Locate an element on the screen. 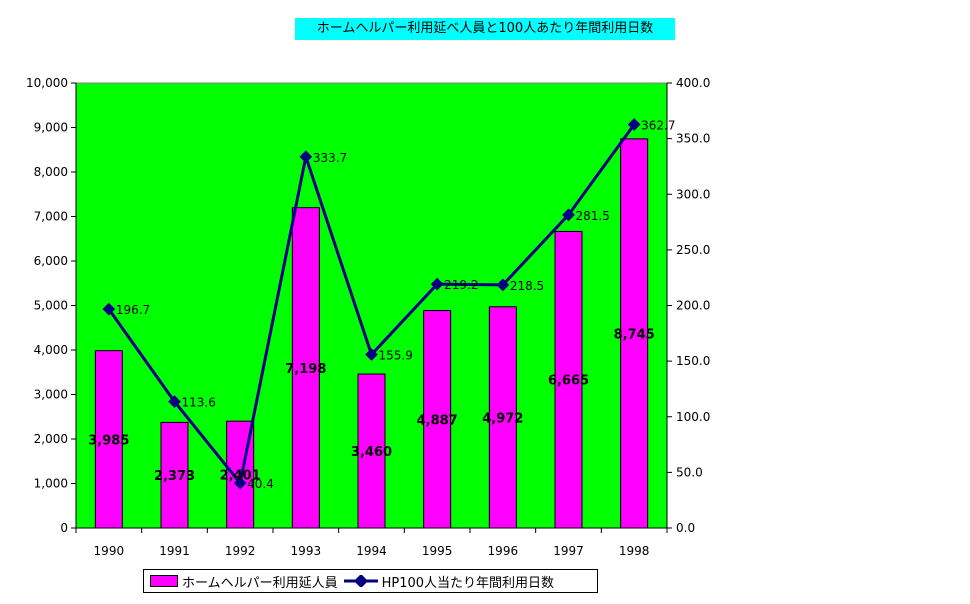  line-data-label: 196.7 is located at coordinates (133, 310).